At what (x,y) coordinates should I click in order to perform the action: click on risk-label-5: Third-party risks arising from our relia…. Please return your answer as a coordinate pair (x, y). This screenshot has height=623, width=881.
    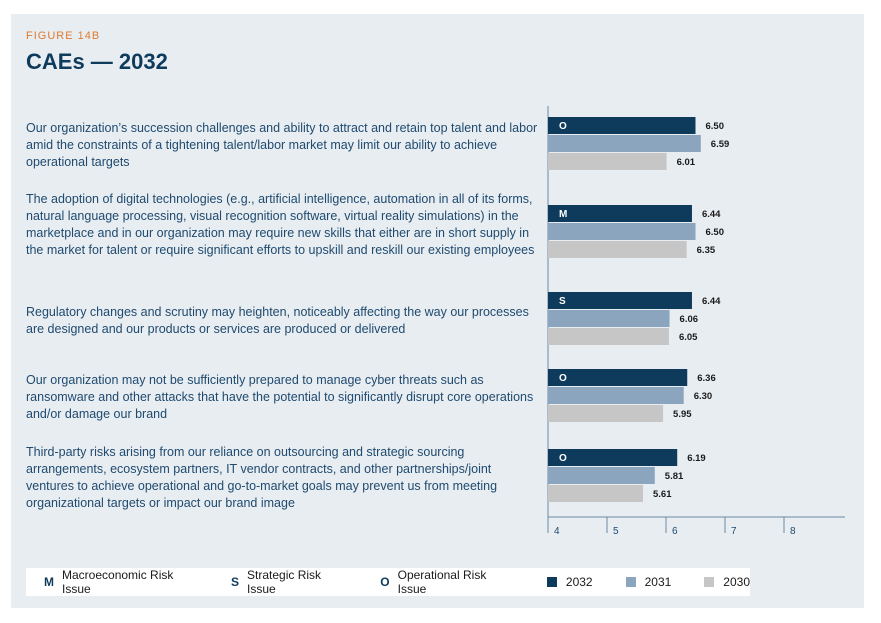
    Looking at the image, I should click on (262, 477).